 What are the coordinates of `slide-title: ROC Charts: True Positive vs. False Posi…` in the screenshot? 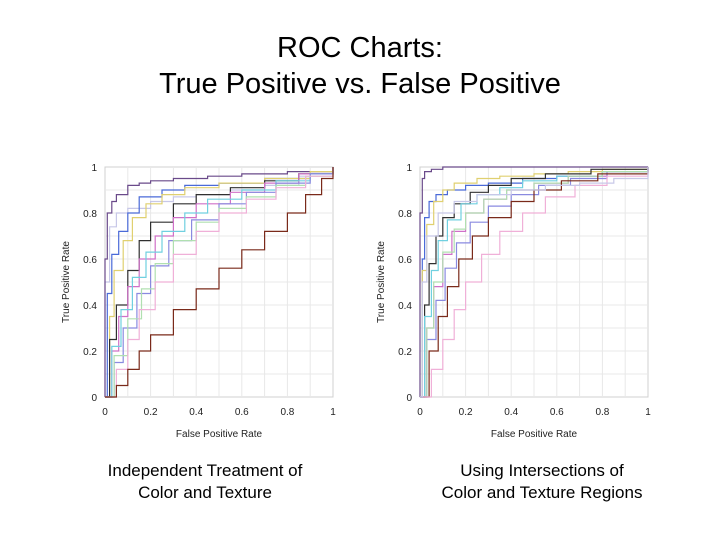 It's located at (360, 66).